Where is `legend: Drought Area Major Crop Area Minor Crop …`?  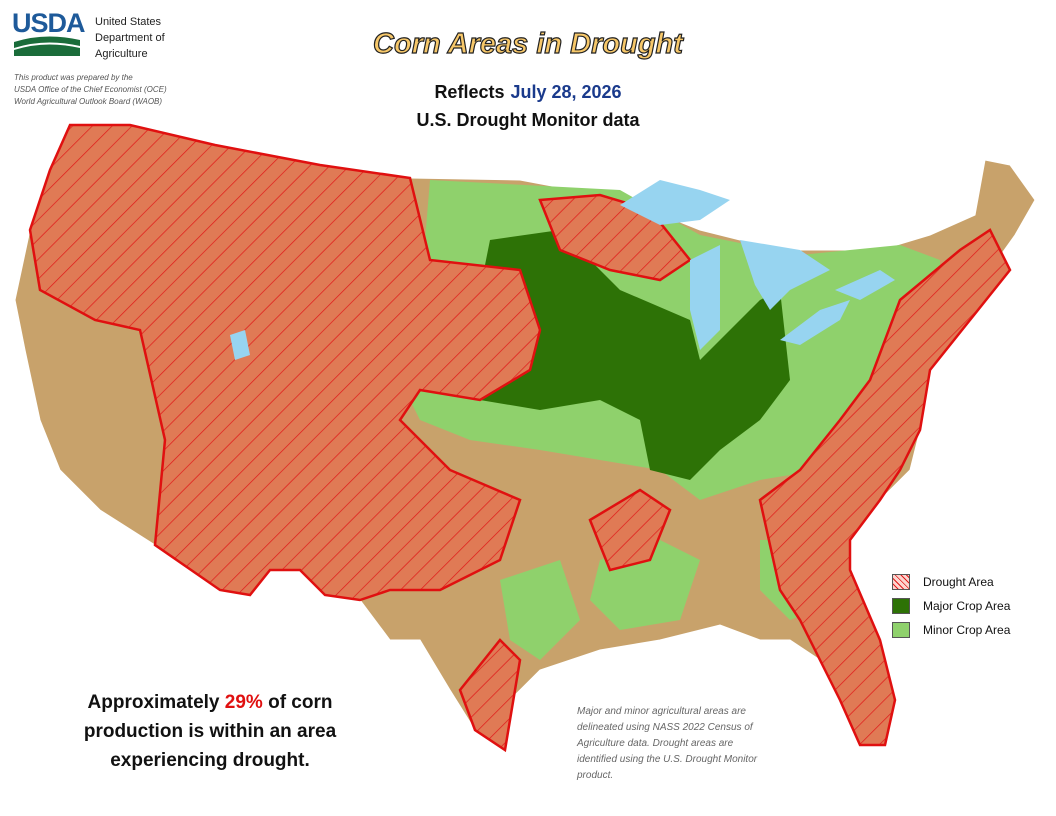 legend: Drought Area Major Crop Area Minor Crop … is located at coordinates (951, 606).